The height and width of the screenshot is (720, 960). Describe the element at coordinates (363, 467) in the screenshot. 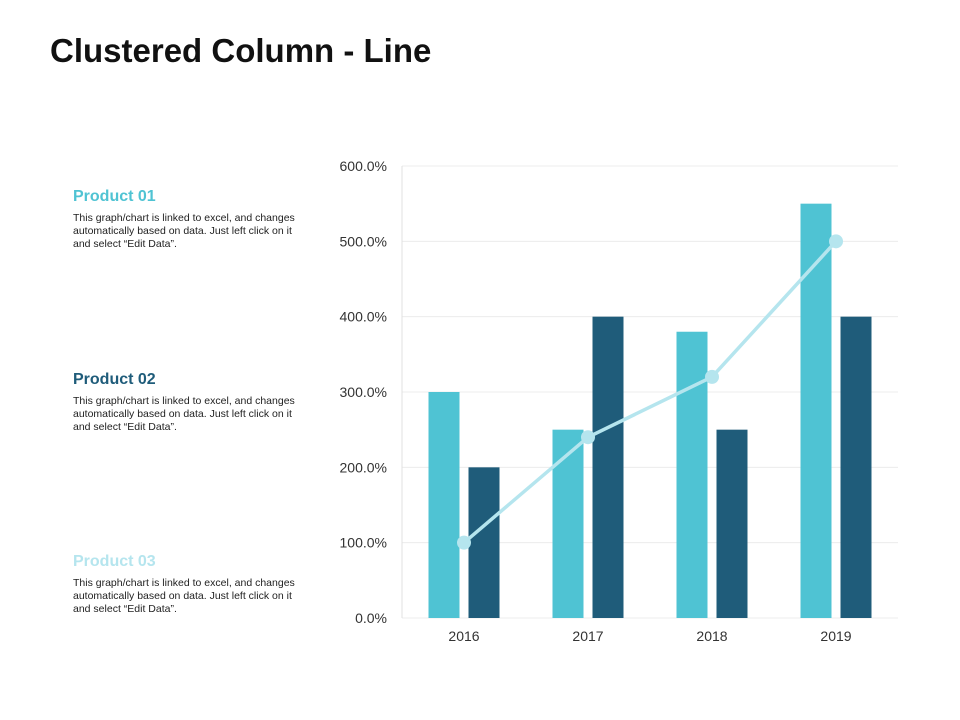

I see `y-tick-label: 200.0%` at that location.